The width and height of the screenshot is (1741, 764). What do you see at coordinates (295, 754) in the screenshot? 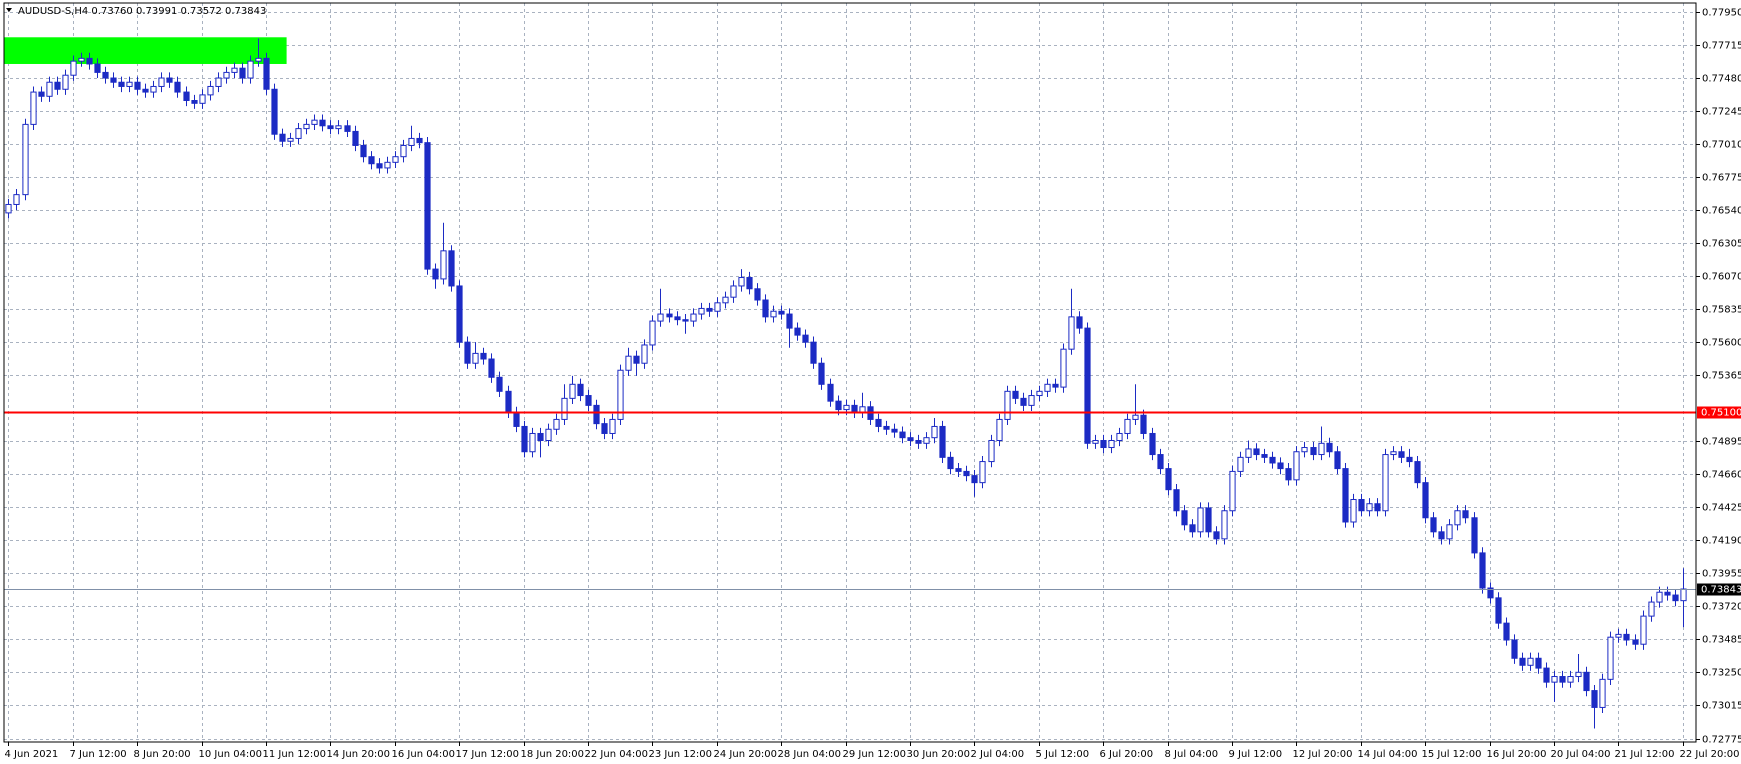
I see `x-tick-label: 11 Jun 12:00` at bounding box center [295, 754].